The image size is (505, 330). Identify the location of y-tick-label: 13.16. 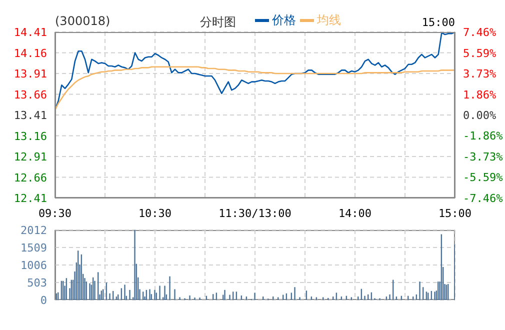
(30, 136).